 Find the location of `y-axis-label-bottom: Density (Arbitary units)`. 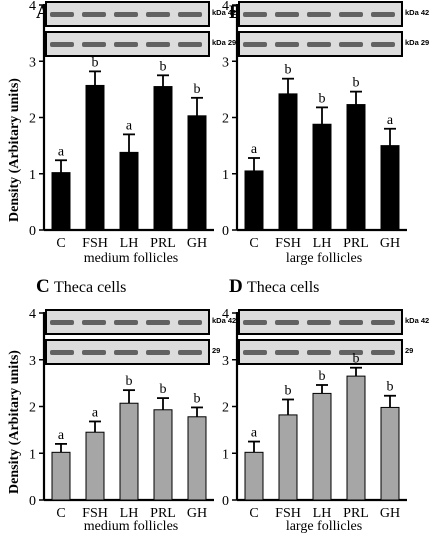

y-axis-label-bottom: Density (Arbitary units) is located at coordinates (14, 422).